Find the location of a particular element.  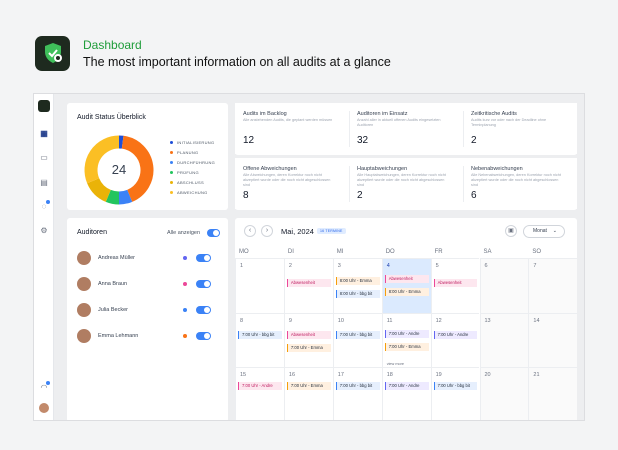

calendar-day-cell: 13 is located at coordinates (504, 339).